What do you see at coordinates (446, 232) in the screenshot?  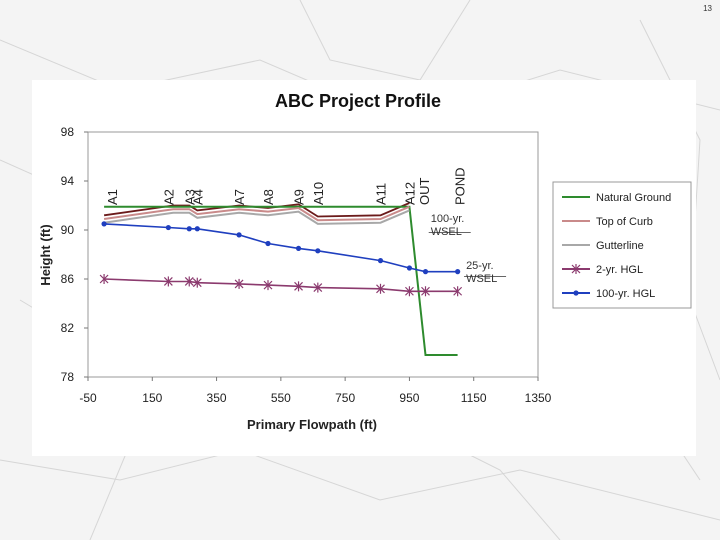 I see `wsel-100-text: WSEL` at bounding box center [446, 232].